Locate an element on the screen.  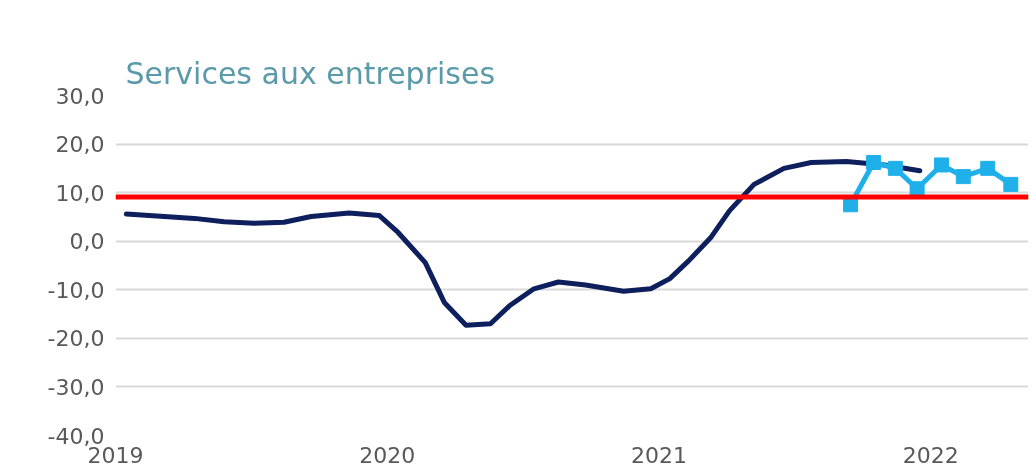
y-tick-label: 30,0 is located at coordinates (80, 96).